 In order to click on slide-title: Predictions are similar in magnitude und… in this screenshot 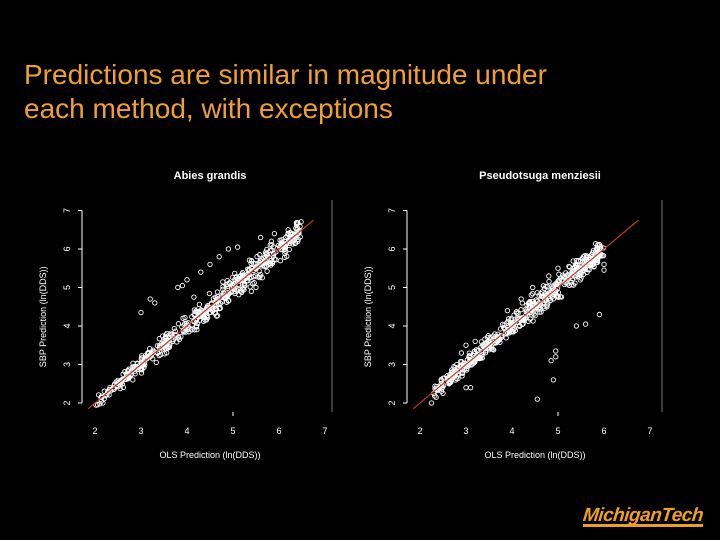, I will do `click(364, 92)`.